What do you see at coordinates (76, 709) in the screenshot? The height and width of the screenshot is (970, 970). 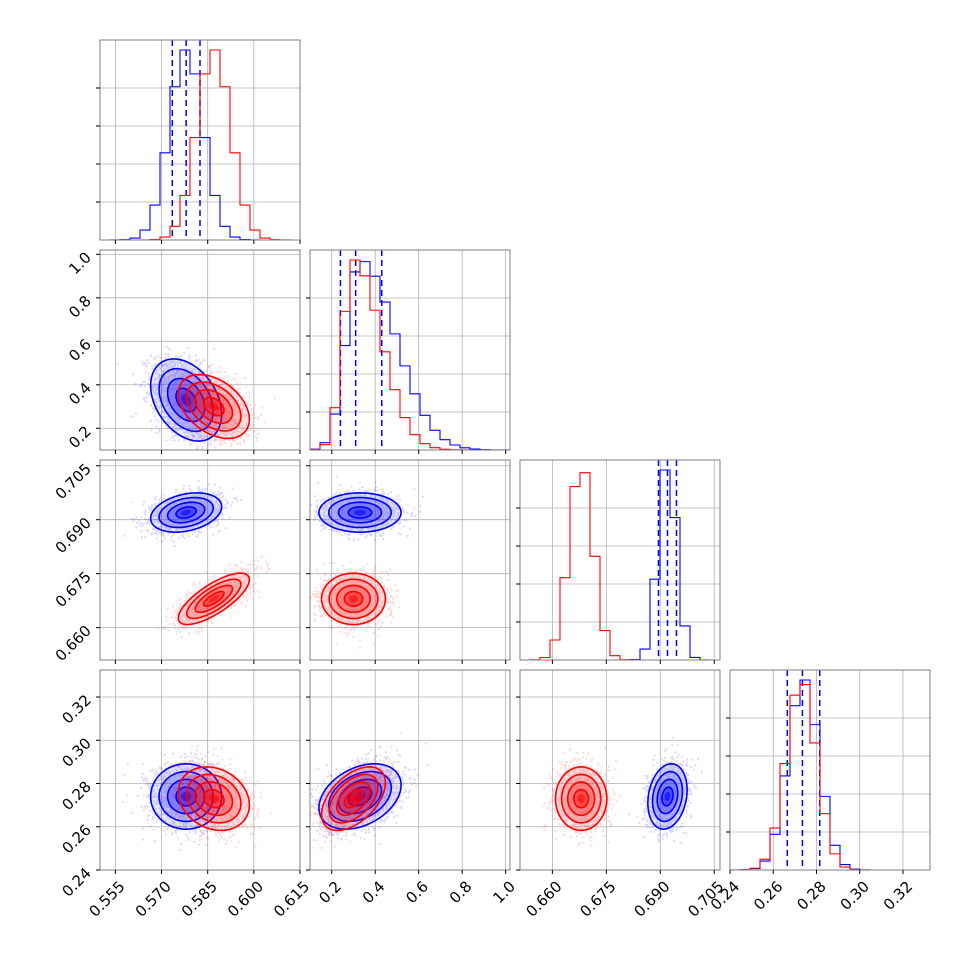 I see `y-tick-label: 0.32` at bounding box center [76, 709].